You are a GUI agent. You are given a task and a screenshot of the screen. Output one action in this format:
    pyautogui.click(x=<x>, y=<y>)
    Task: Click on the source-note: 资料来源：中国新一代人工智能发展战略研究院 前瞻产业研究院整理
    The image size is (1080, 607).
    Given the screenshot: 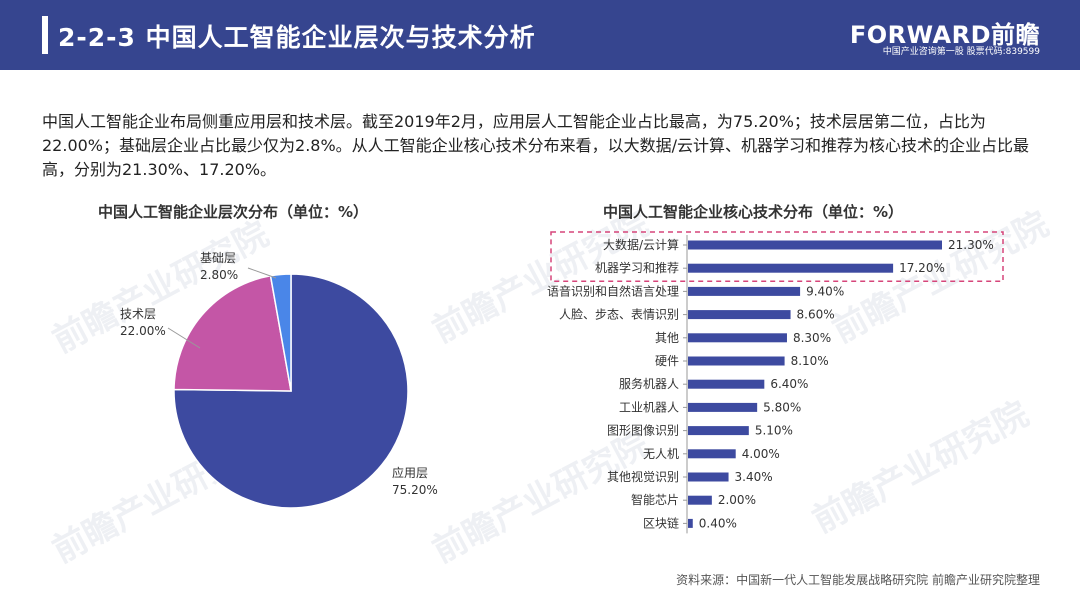 What is the action you would take?
    pyautogui.click(x=858, y=580)
    